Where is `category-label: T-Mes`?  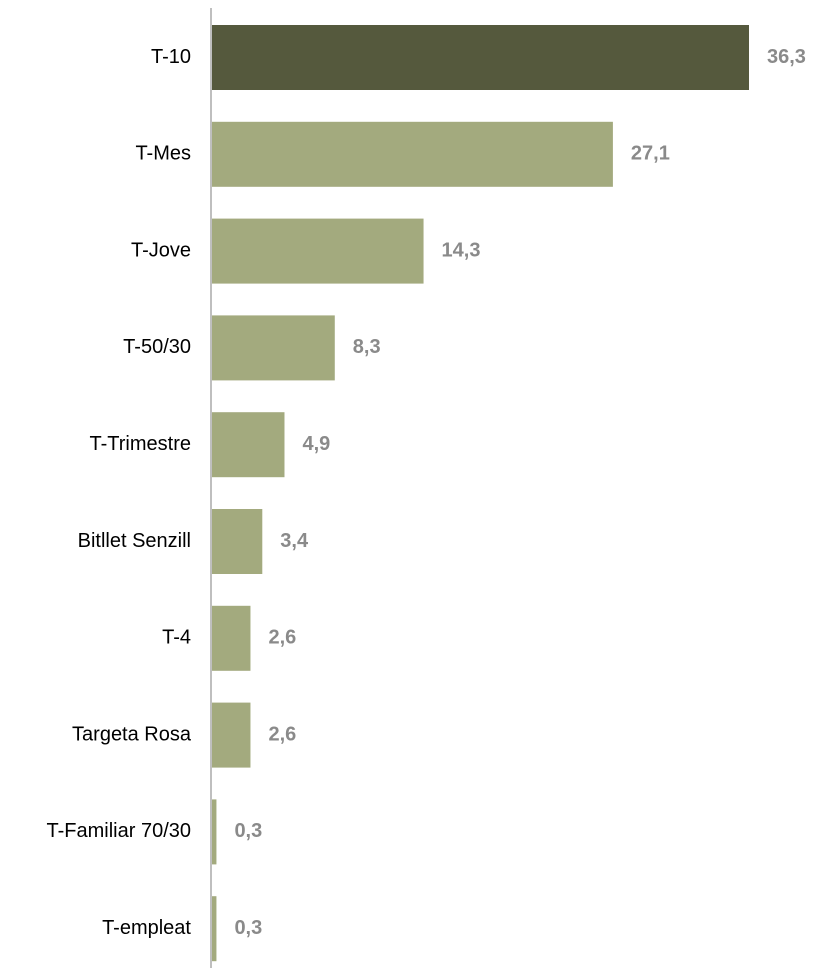
category-label: T-Mes is located at coordinates (163, 154).